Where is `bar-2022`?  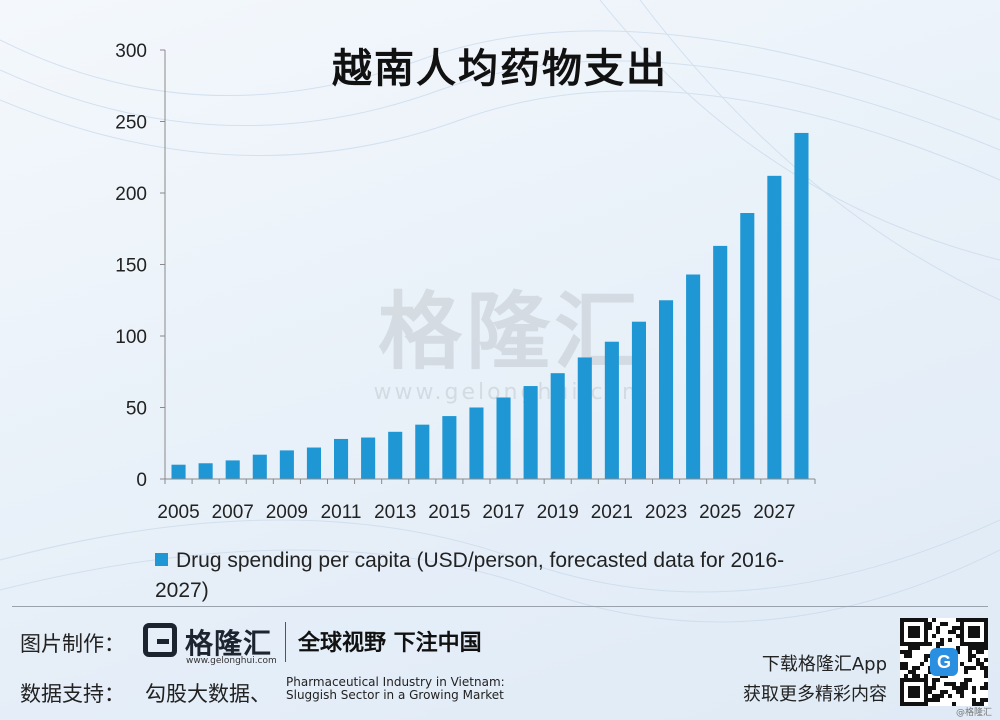
bar-2022 is located at coordinates (638, 400).